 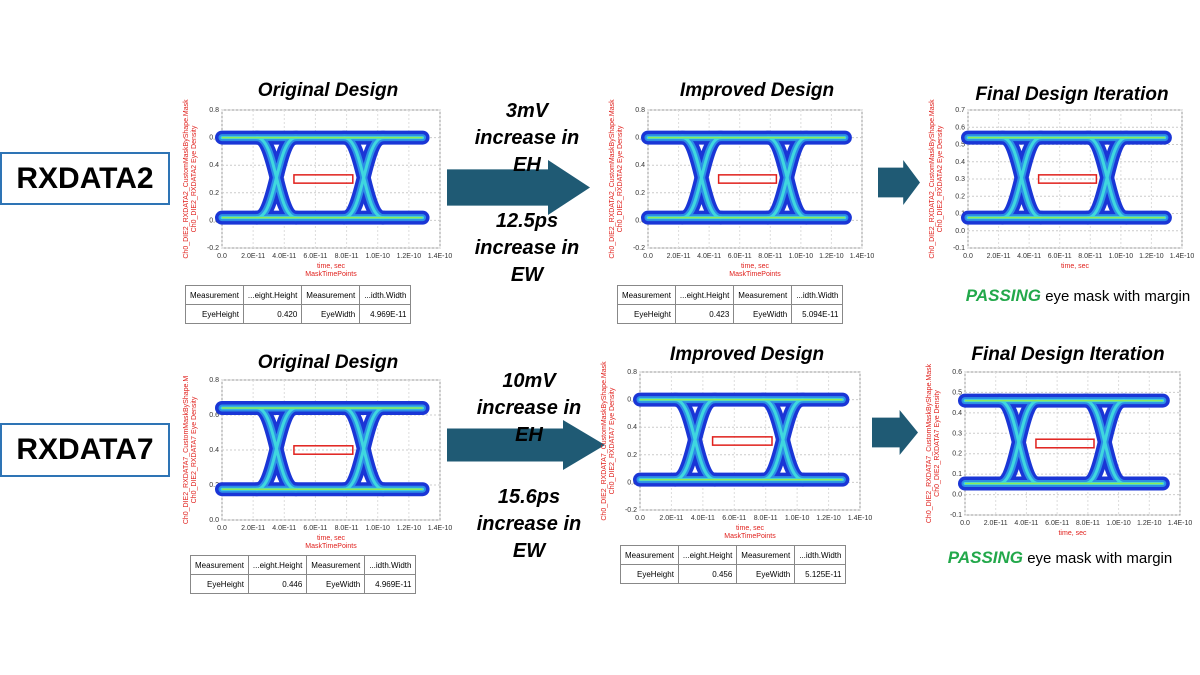 What do you see at coordinates (85, 450) in the screenshot?
I see `row-label: RXDATA7` at bounding box center [85, 450].